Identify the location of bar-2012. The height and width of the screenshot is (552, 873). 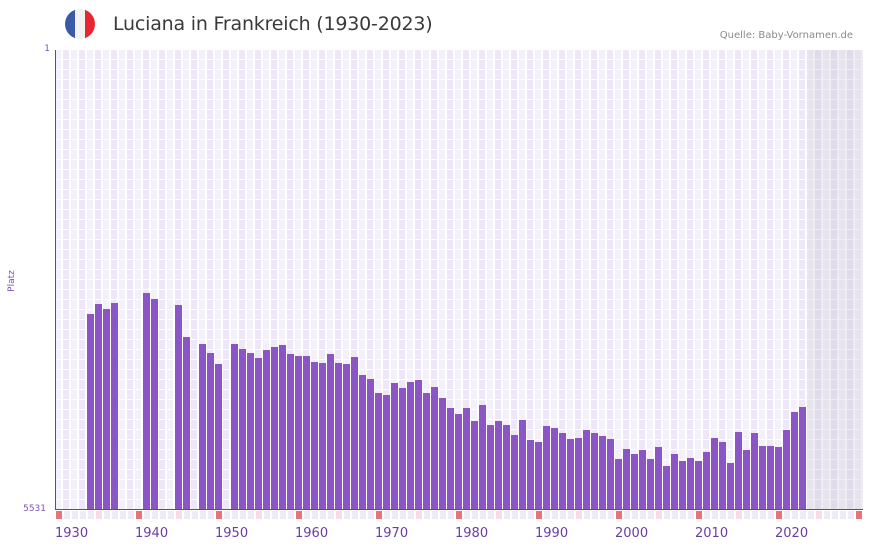
(714, 473).